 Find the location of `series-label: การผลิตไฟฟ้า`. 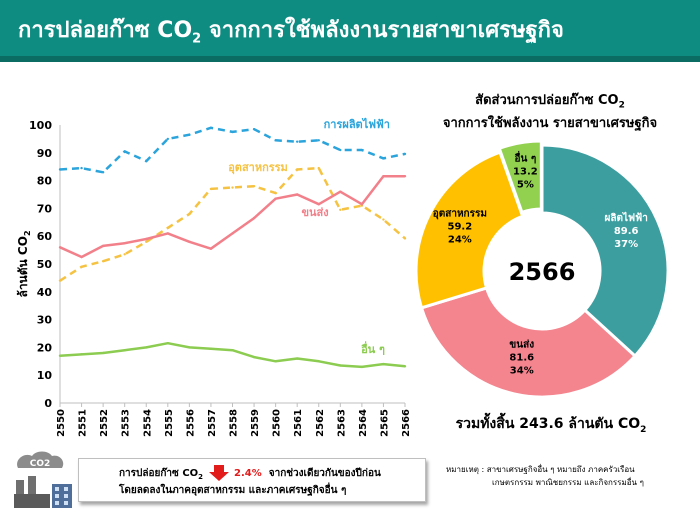

series-label: การผลิตไฟฟ้า is located at coordinates (357, 124).